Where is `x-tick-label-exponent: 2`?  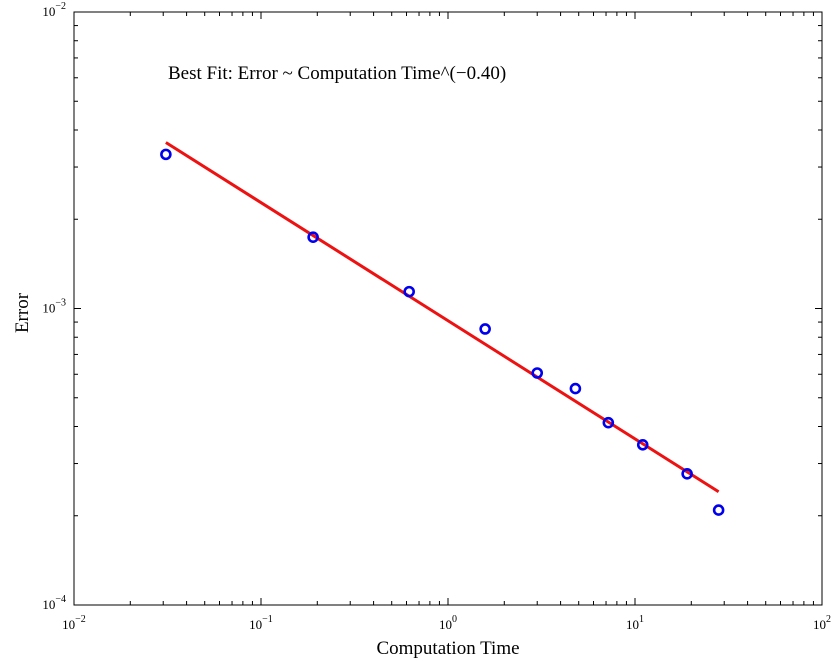
x-tick-label-exponent: 2 is located at coordinates (828, 619).